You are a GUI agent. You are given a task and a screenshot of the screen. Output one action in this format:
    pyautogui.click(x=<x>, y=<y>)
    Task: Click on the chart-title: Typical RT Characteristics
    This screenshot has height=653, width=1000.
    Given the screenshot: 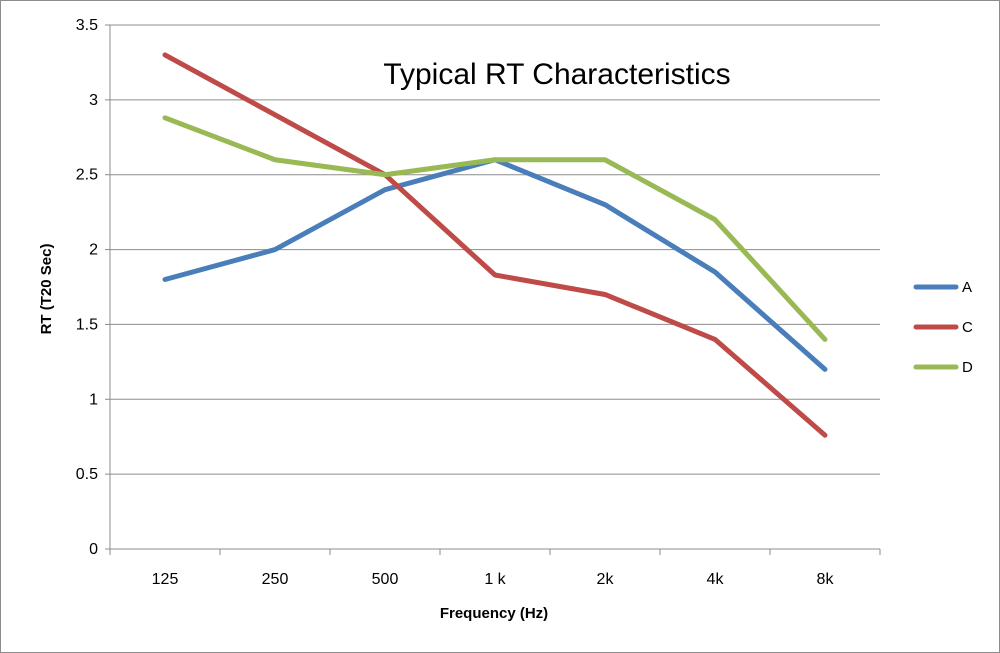 What is the action you would take?
    pyautogui.click(x=556, y=74)
    